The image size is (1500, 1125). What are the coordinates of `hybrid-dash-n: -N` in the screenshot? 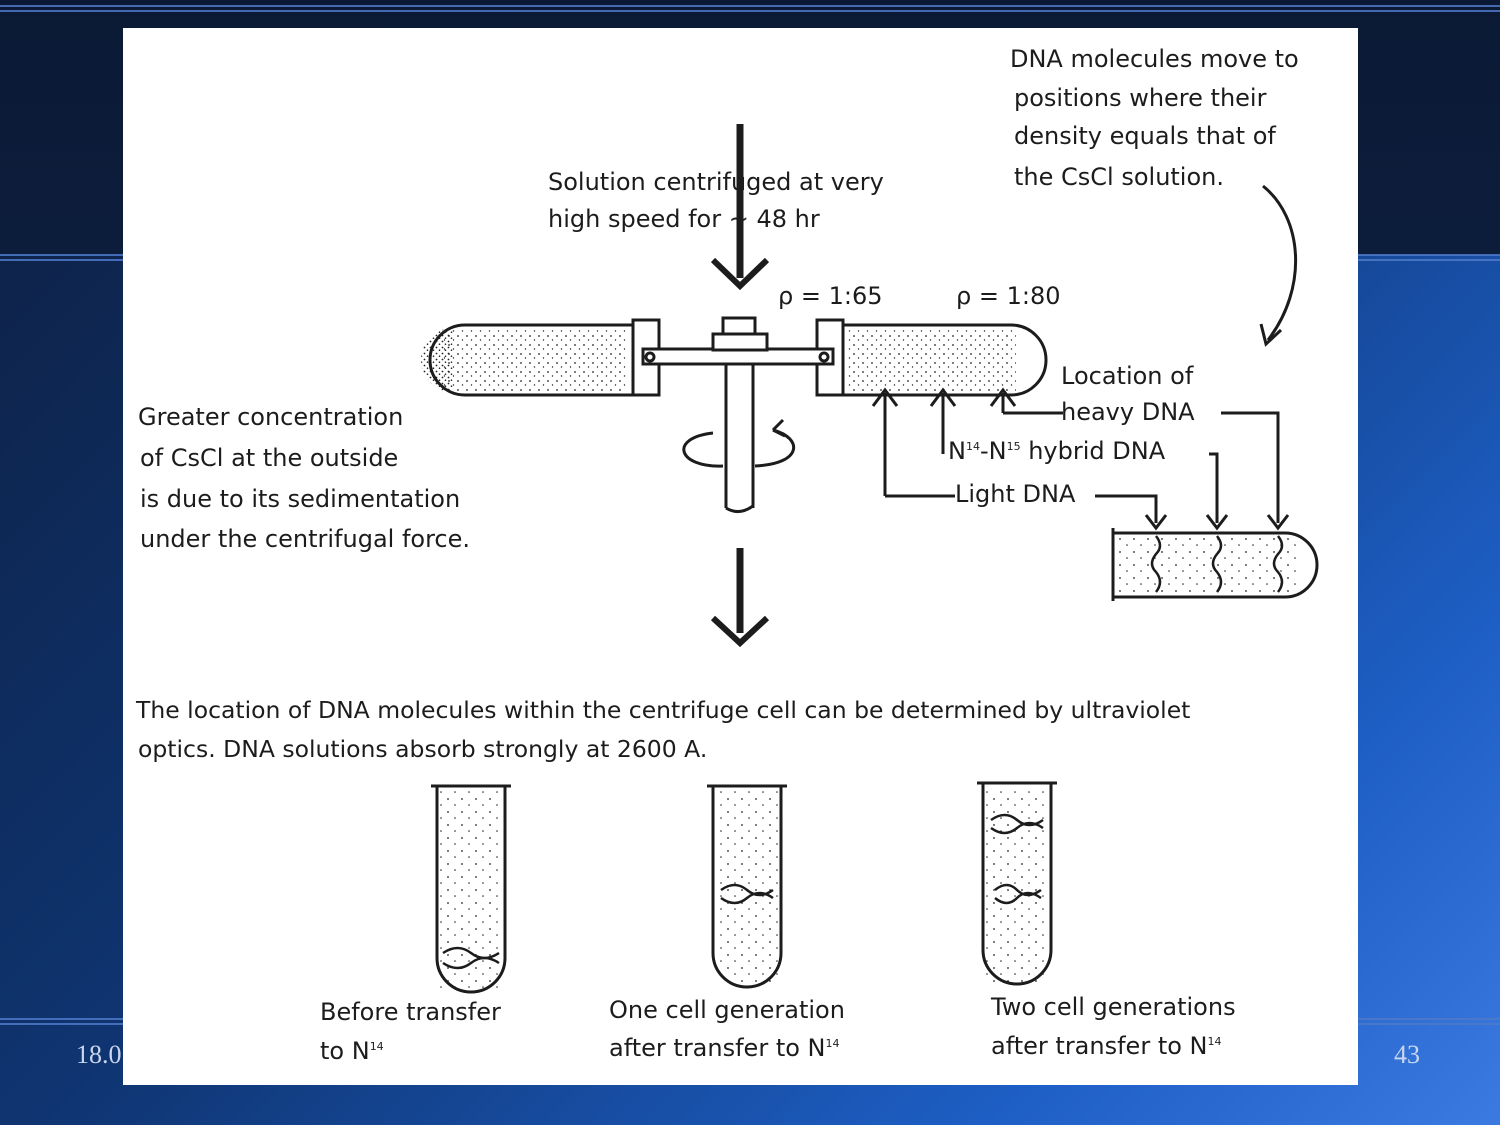 It's located at (993, 451).